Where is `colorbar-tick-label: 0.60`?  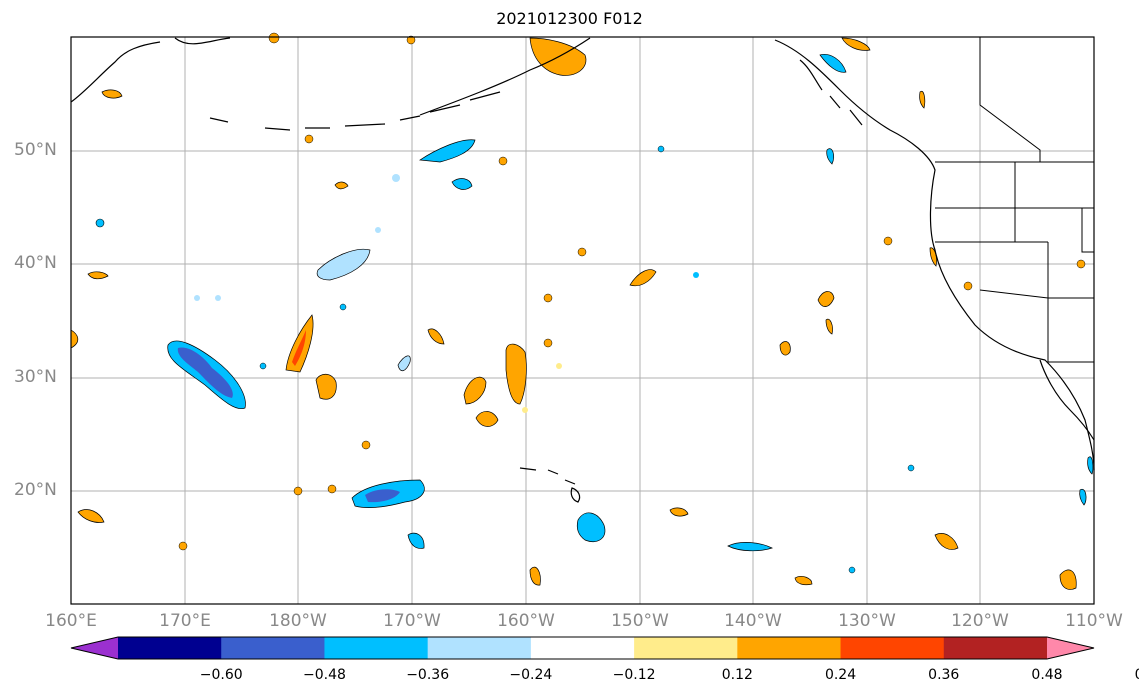
colorbar-tick-label: 0.60 is located at coordinates (1129, 675).